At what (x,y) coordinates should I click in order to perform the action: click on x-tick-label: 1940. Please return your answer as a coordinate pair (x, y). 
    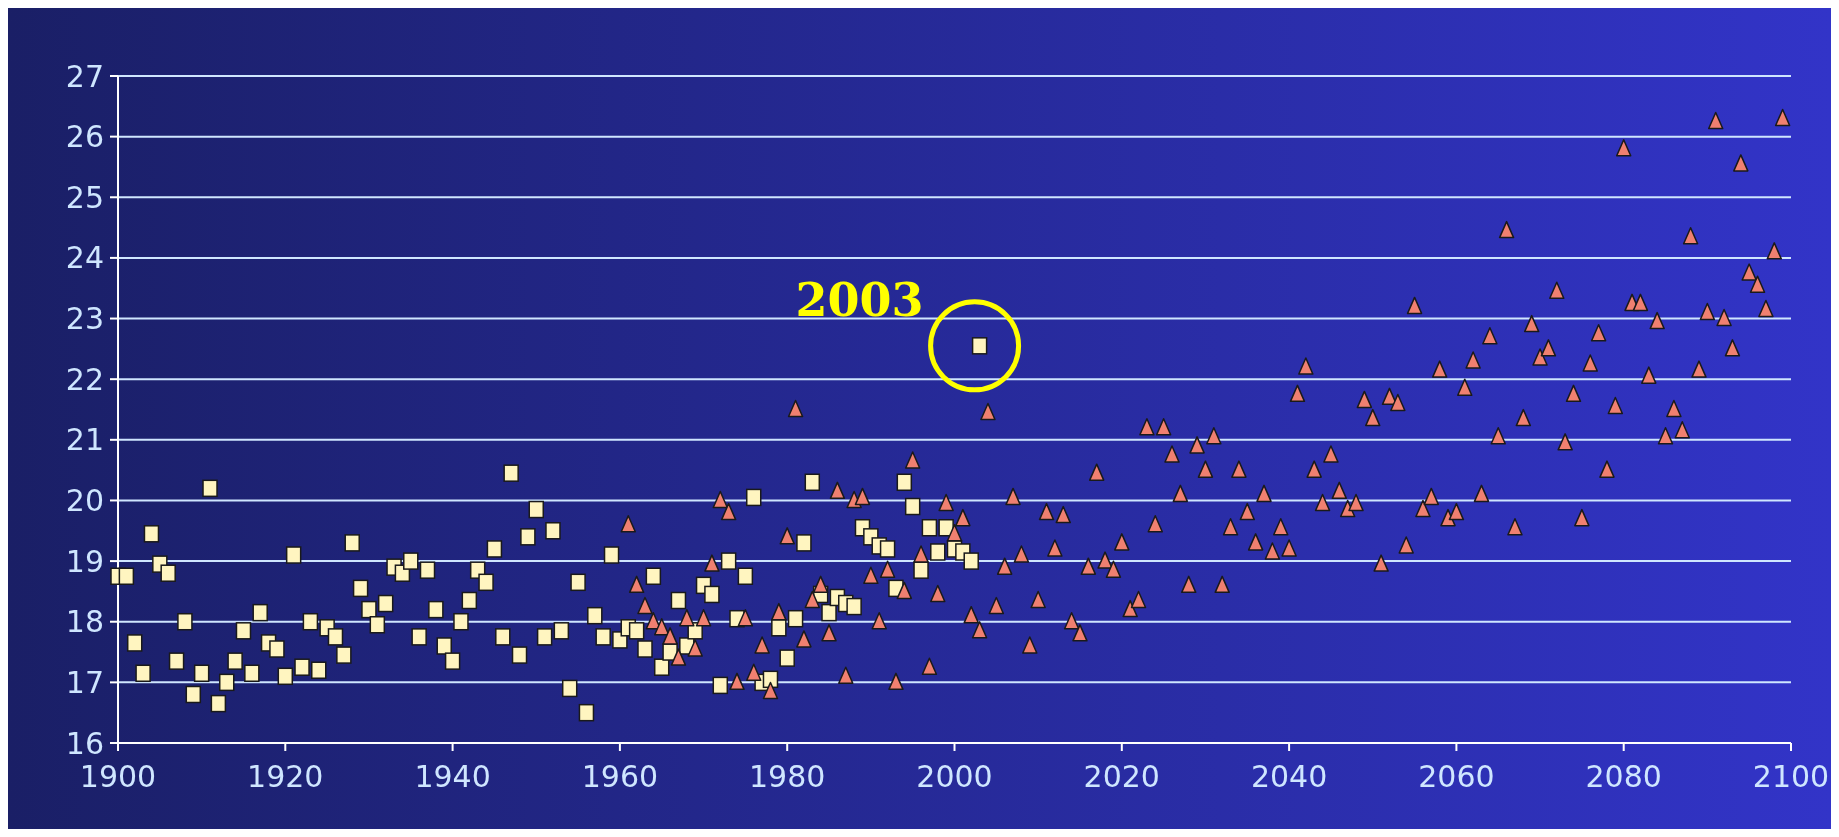
    Looking at the image, I should click on (452, 776).